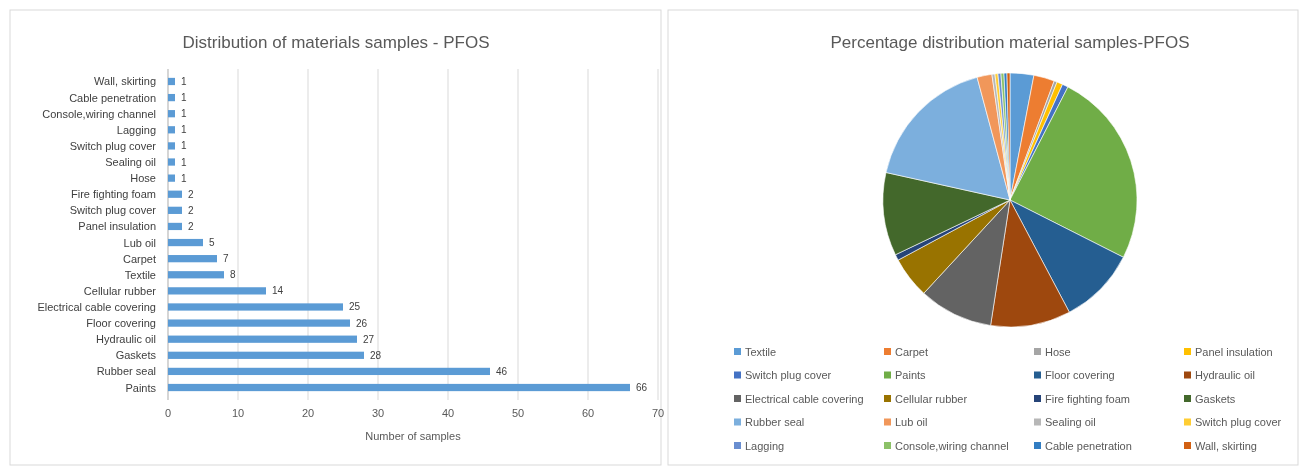  I want to click on legend-label: Electrical cable covering, so click(804, 398).